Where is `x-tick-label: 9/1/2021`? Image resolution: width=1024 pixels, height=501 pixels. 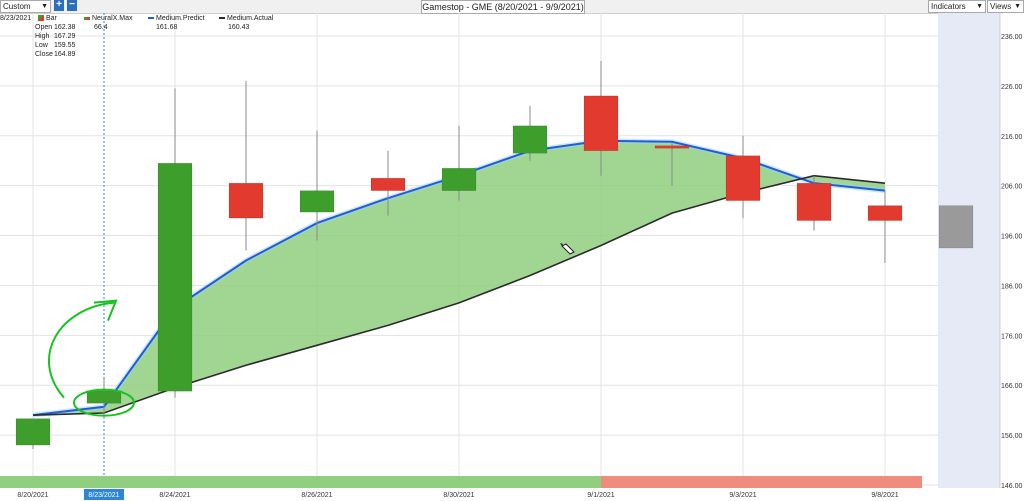 x-tick-label: 9/1/2021 is located at coordinates (600, 495).